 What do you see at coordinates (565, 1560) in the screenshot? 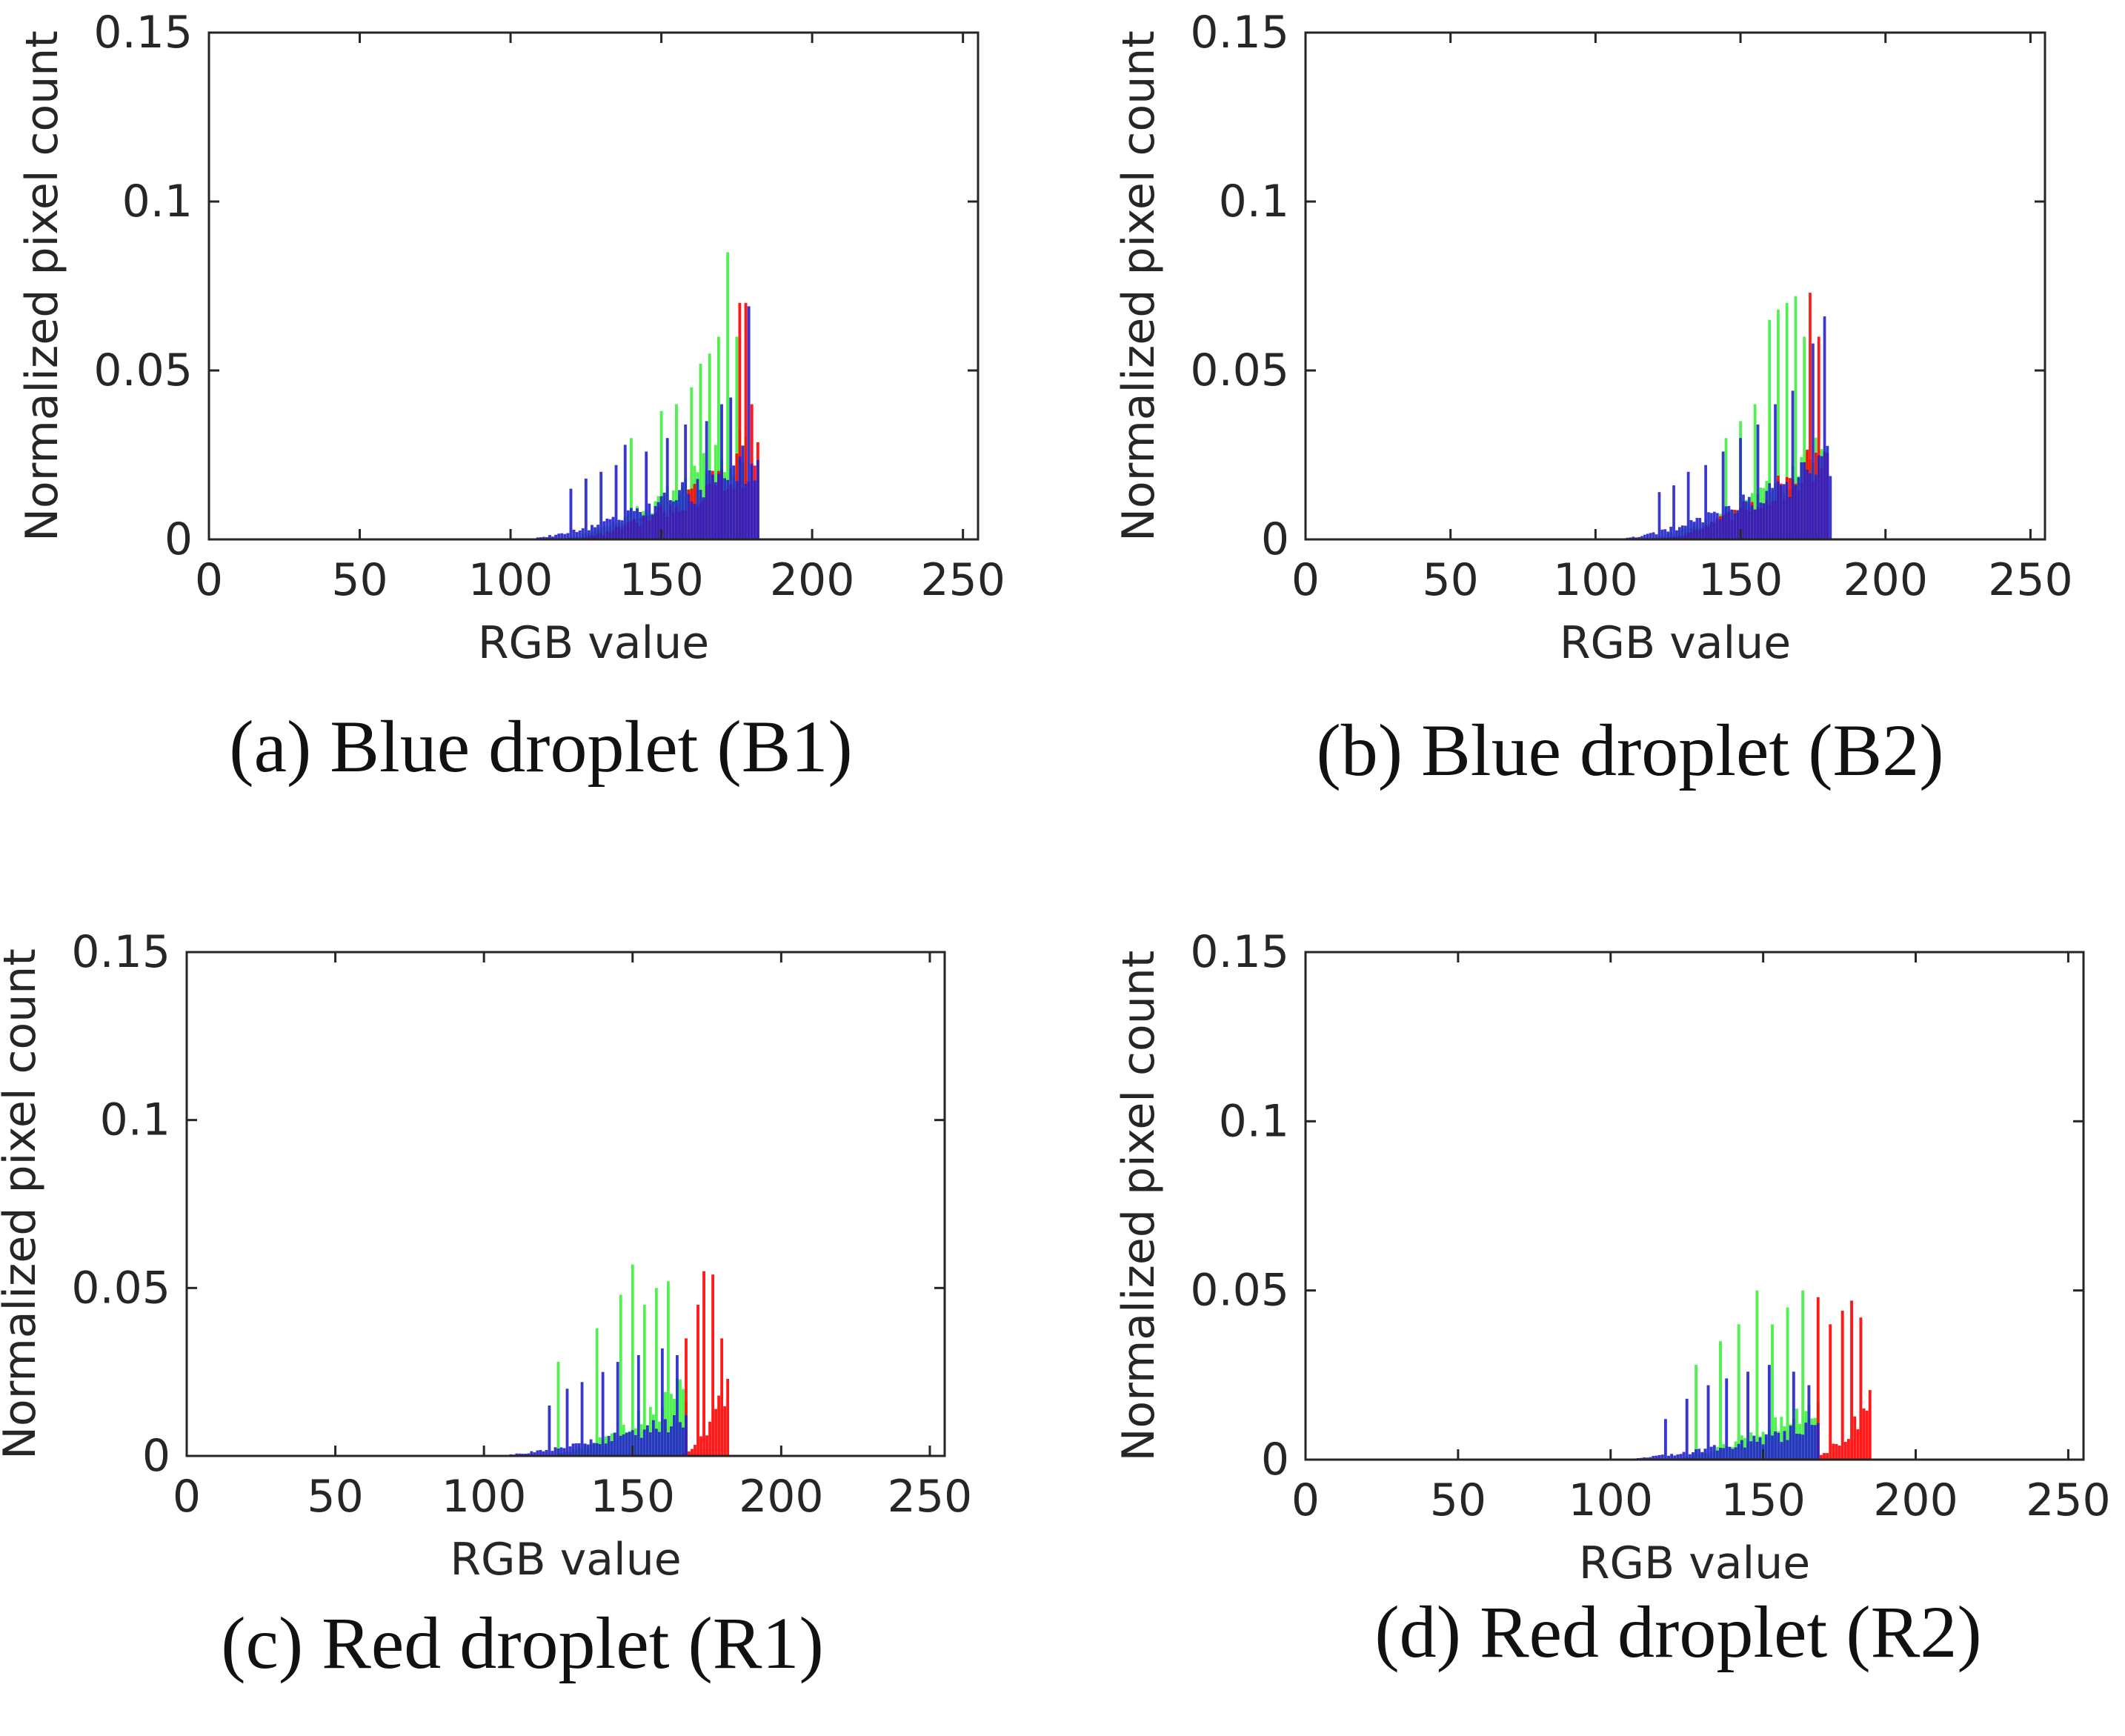
I see `x-axis-label: RGB value` at bounding box center [565, 1560].